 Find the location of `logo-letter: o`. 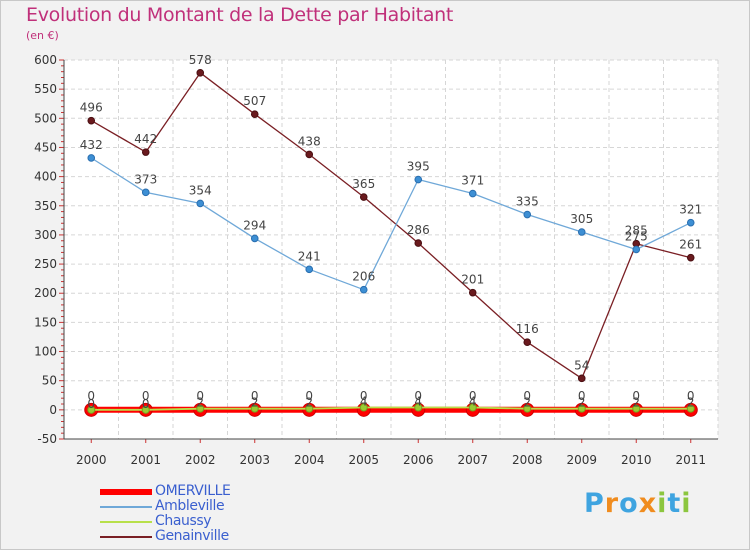

logo-letter: o is located at coordinates (629, 503).